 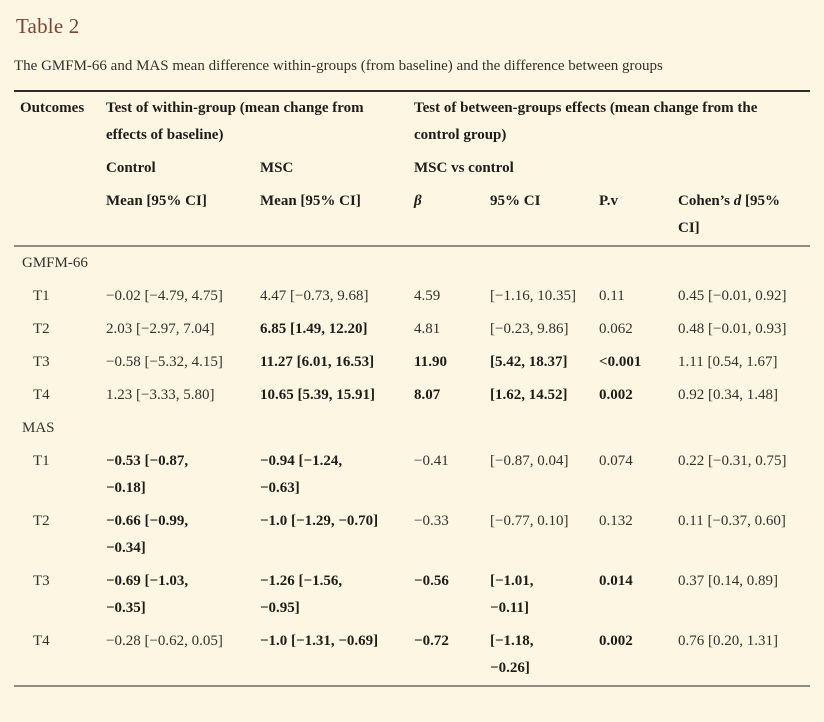 I want to click on cell-control-mean: −0.66 [−0.99, −0.34], so click(x=147, y=535).